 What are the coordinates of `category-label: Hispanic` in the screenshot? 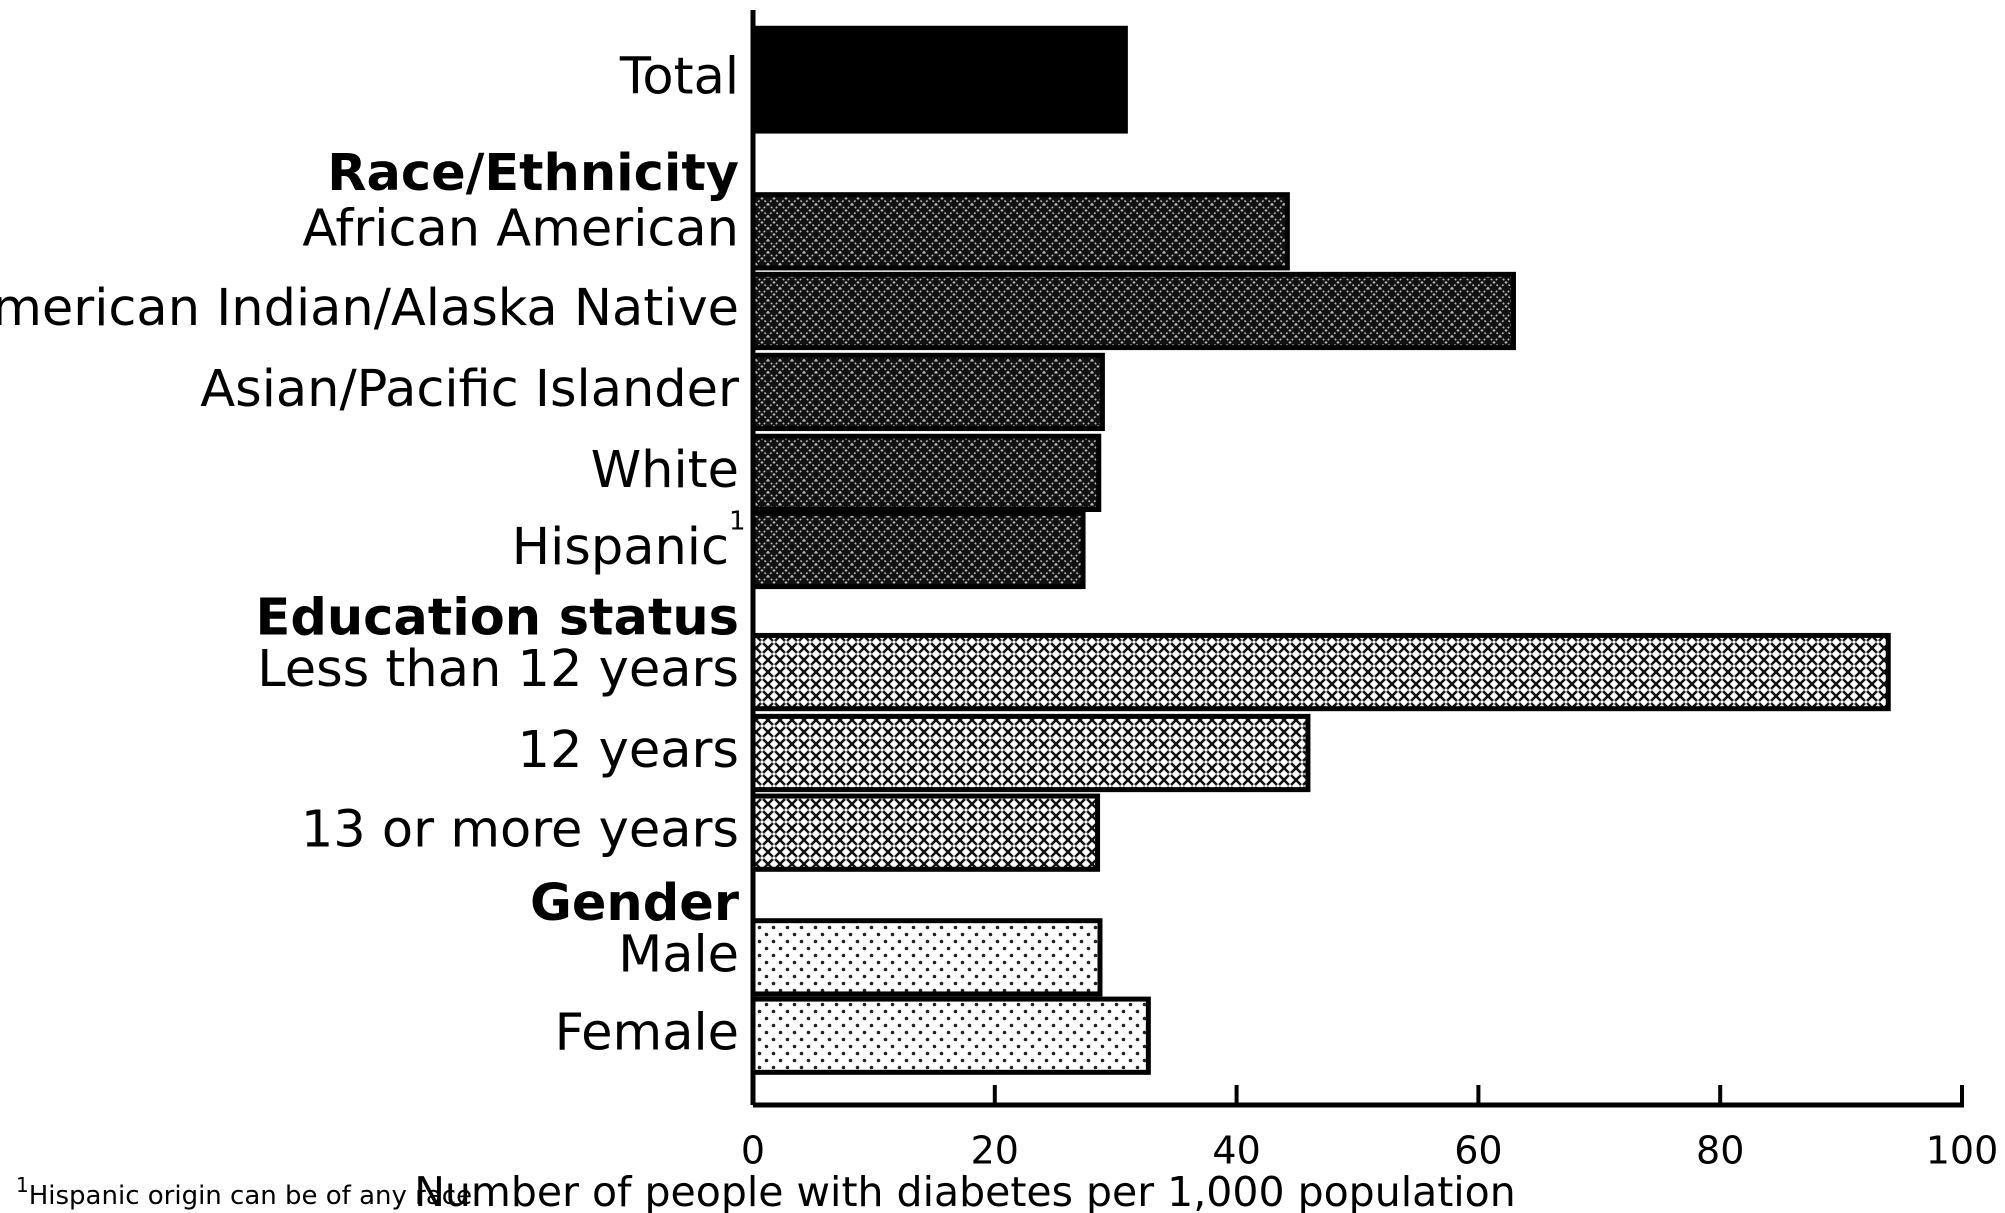 It's located at (620, 547).